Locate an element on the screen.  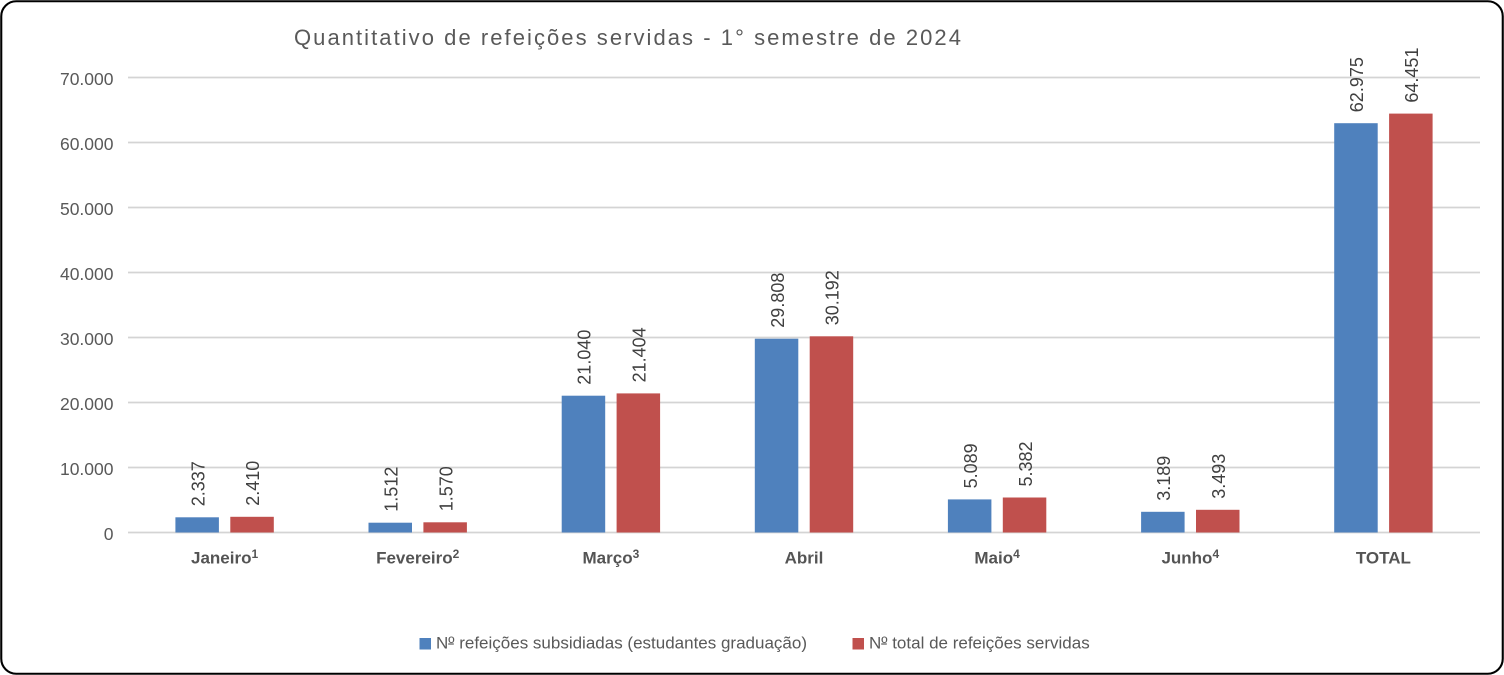
svg-text: 50.000 is located at coordinates (87, 209).